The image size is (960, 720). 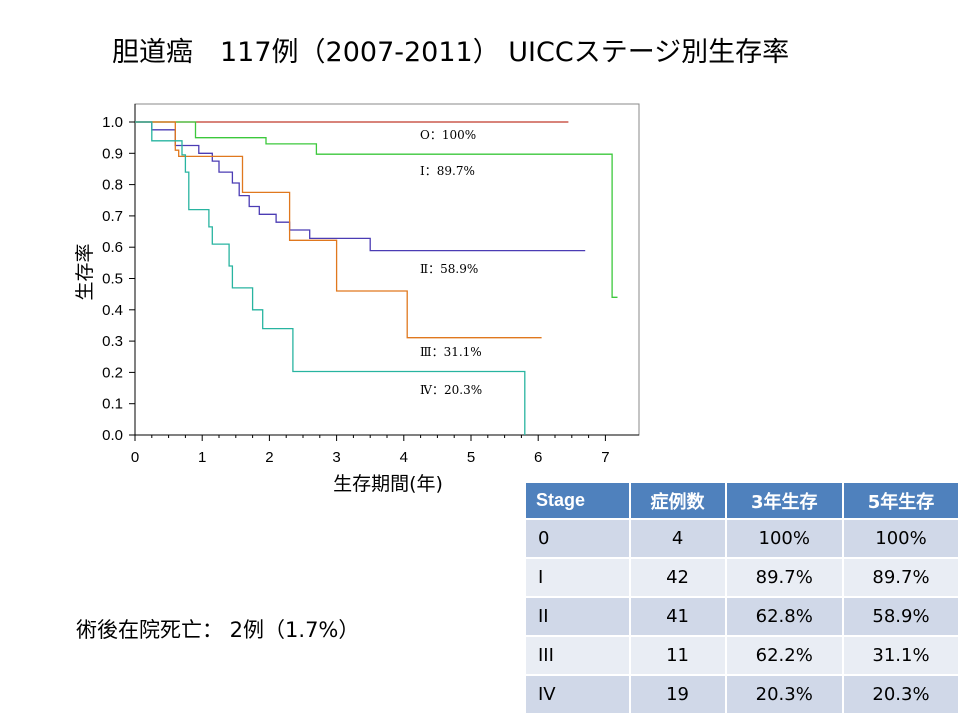 I want to click on table-header-3yr: 3年生存, so click(x=785, y=500).